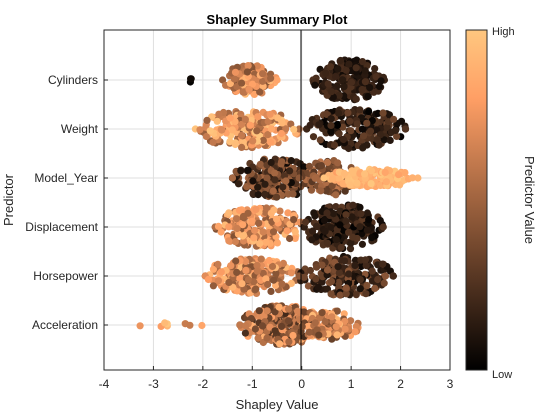 This screenshot has height=420, width=560. What do you see at coordinates (400, 384) in the screenshot?
I see `x-tick-label: 2` at bounding box center [400, 384].